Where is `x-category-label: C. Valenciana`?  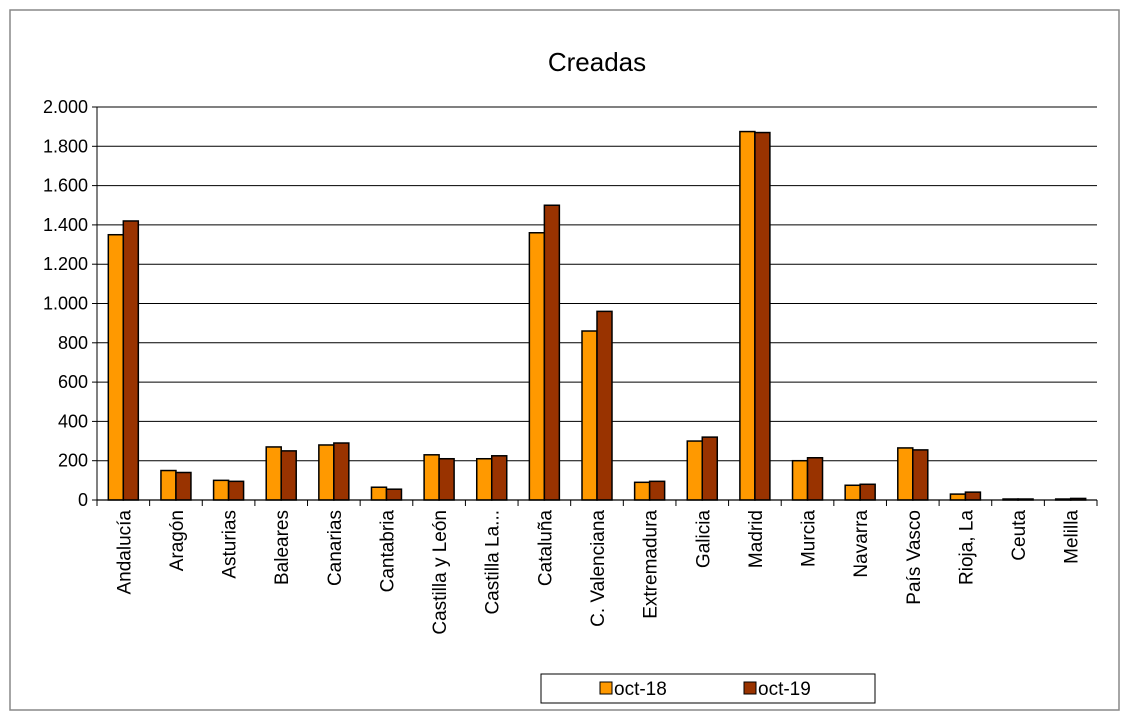 x-category-label: C. Valenciana is located at coordinates (598, 568).